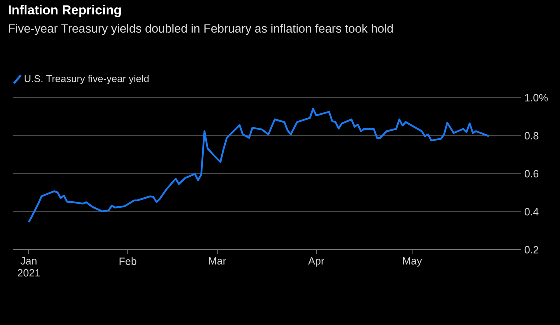  Describe the element at coordinates (316, 262) in the screenshot. I see `x-tick-label: Apr` at that location.